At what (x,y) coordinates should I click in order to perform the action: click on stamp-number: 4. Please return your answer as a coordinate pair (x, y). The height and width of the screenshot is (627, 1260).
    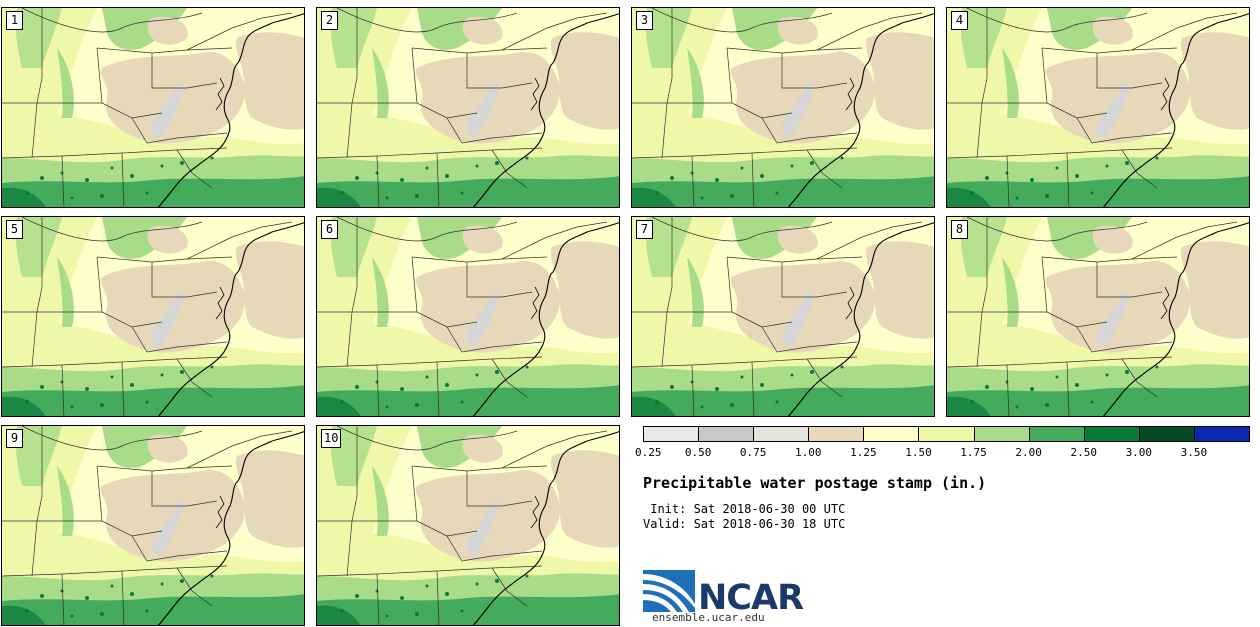
    Looking at the image, I should click on (959, 20).